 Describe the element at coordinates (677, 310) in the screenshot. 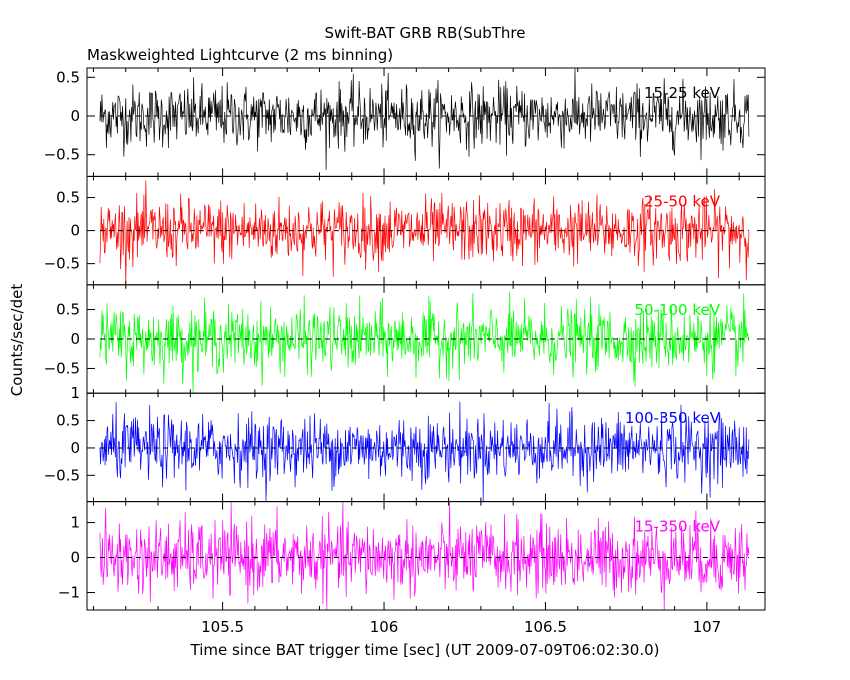

I see `band-label-3: 50-100 keV` at that location.